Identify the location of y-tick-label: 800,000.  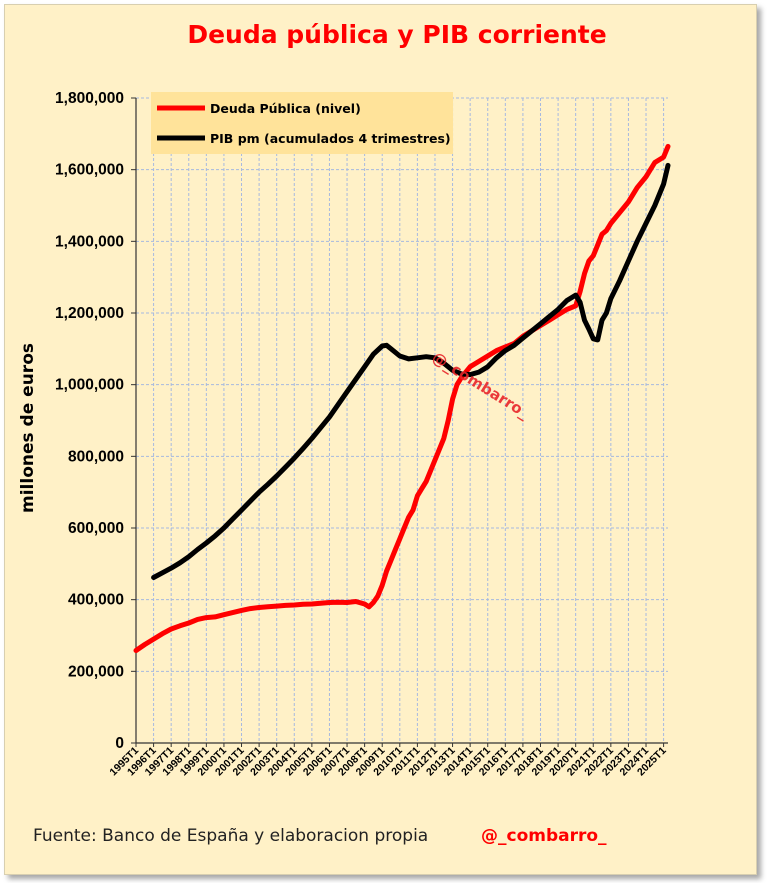
(96, 456).